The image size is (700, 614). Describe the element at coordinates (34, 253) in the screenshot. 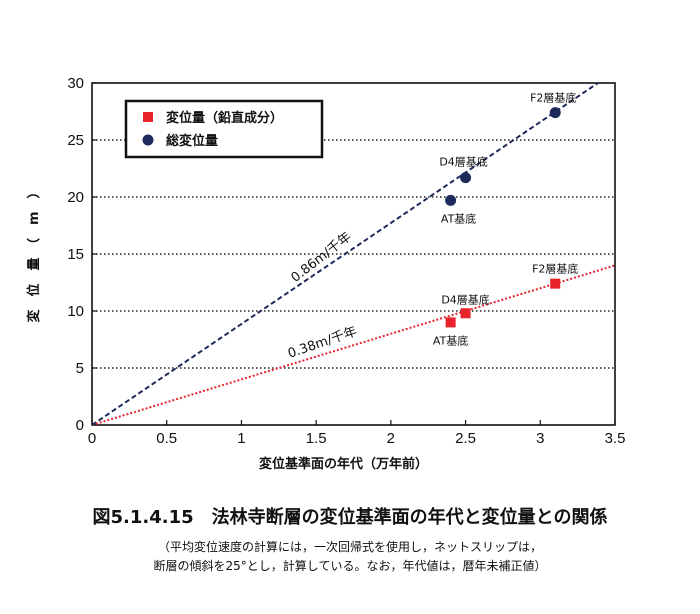

I see `y-axis-label: 変 位 量 （ m ）` at that location.